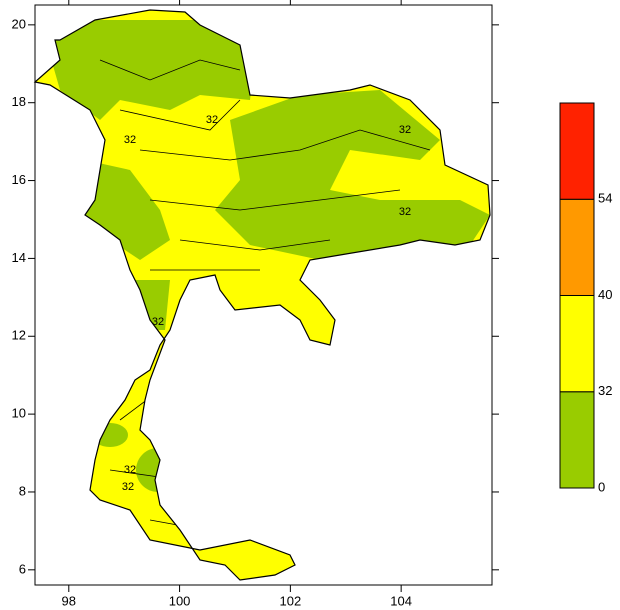  Describe the element at coordinates (180, 600) in the screenshot. I see `x-tick-label: 100` at that location.